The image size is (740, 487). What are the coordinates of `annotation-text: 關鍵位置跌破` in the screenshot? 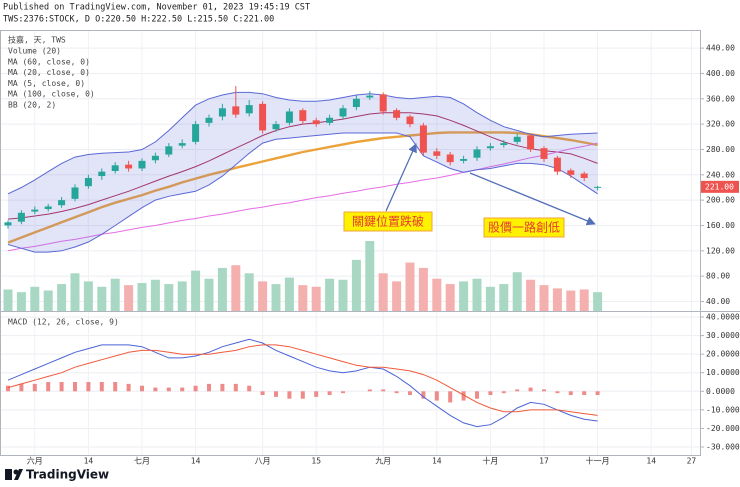 It's located at (388, 221).